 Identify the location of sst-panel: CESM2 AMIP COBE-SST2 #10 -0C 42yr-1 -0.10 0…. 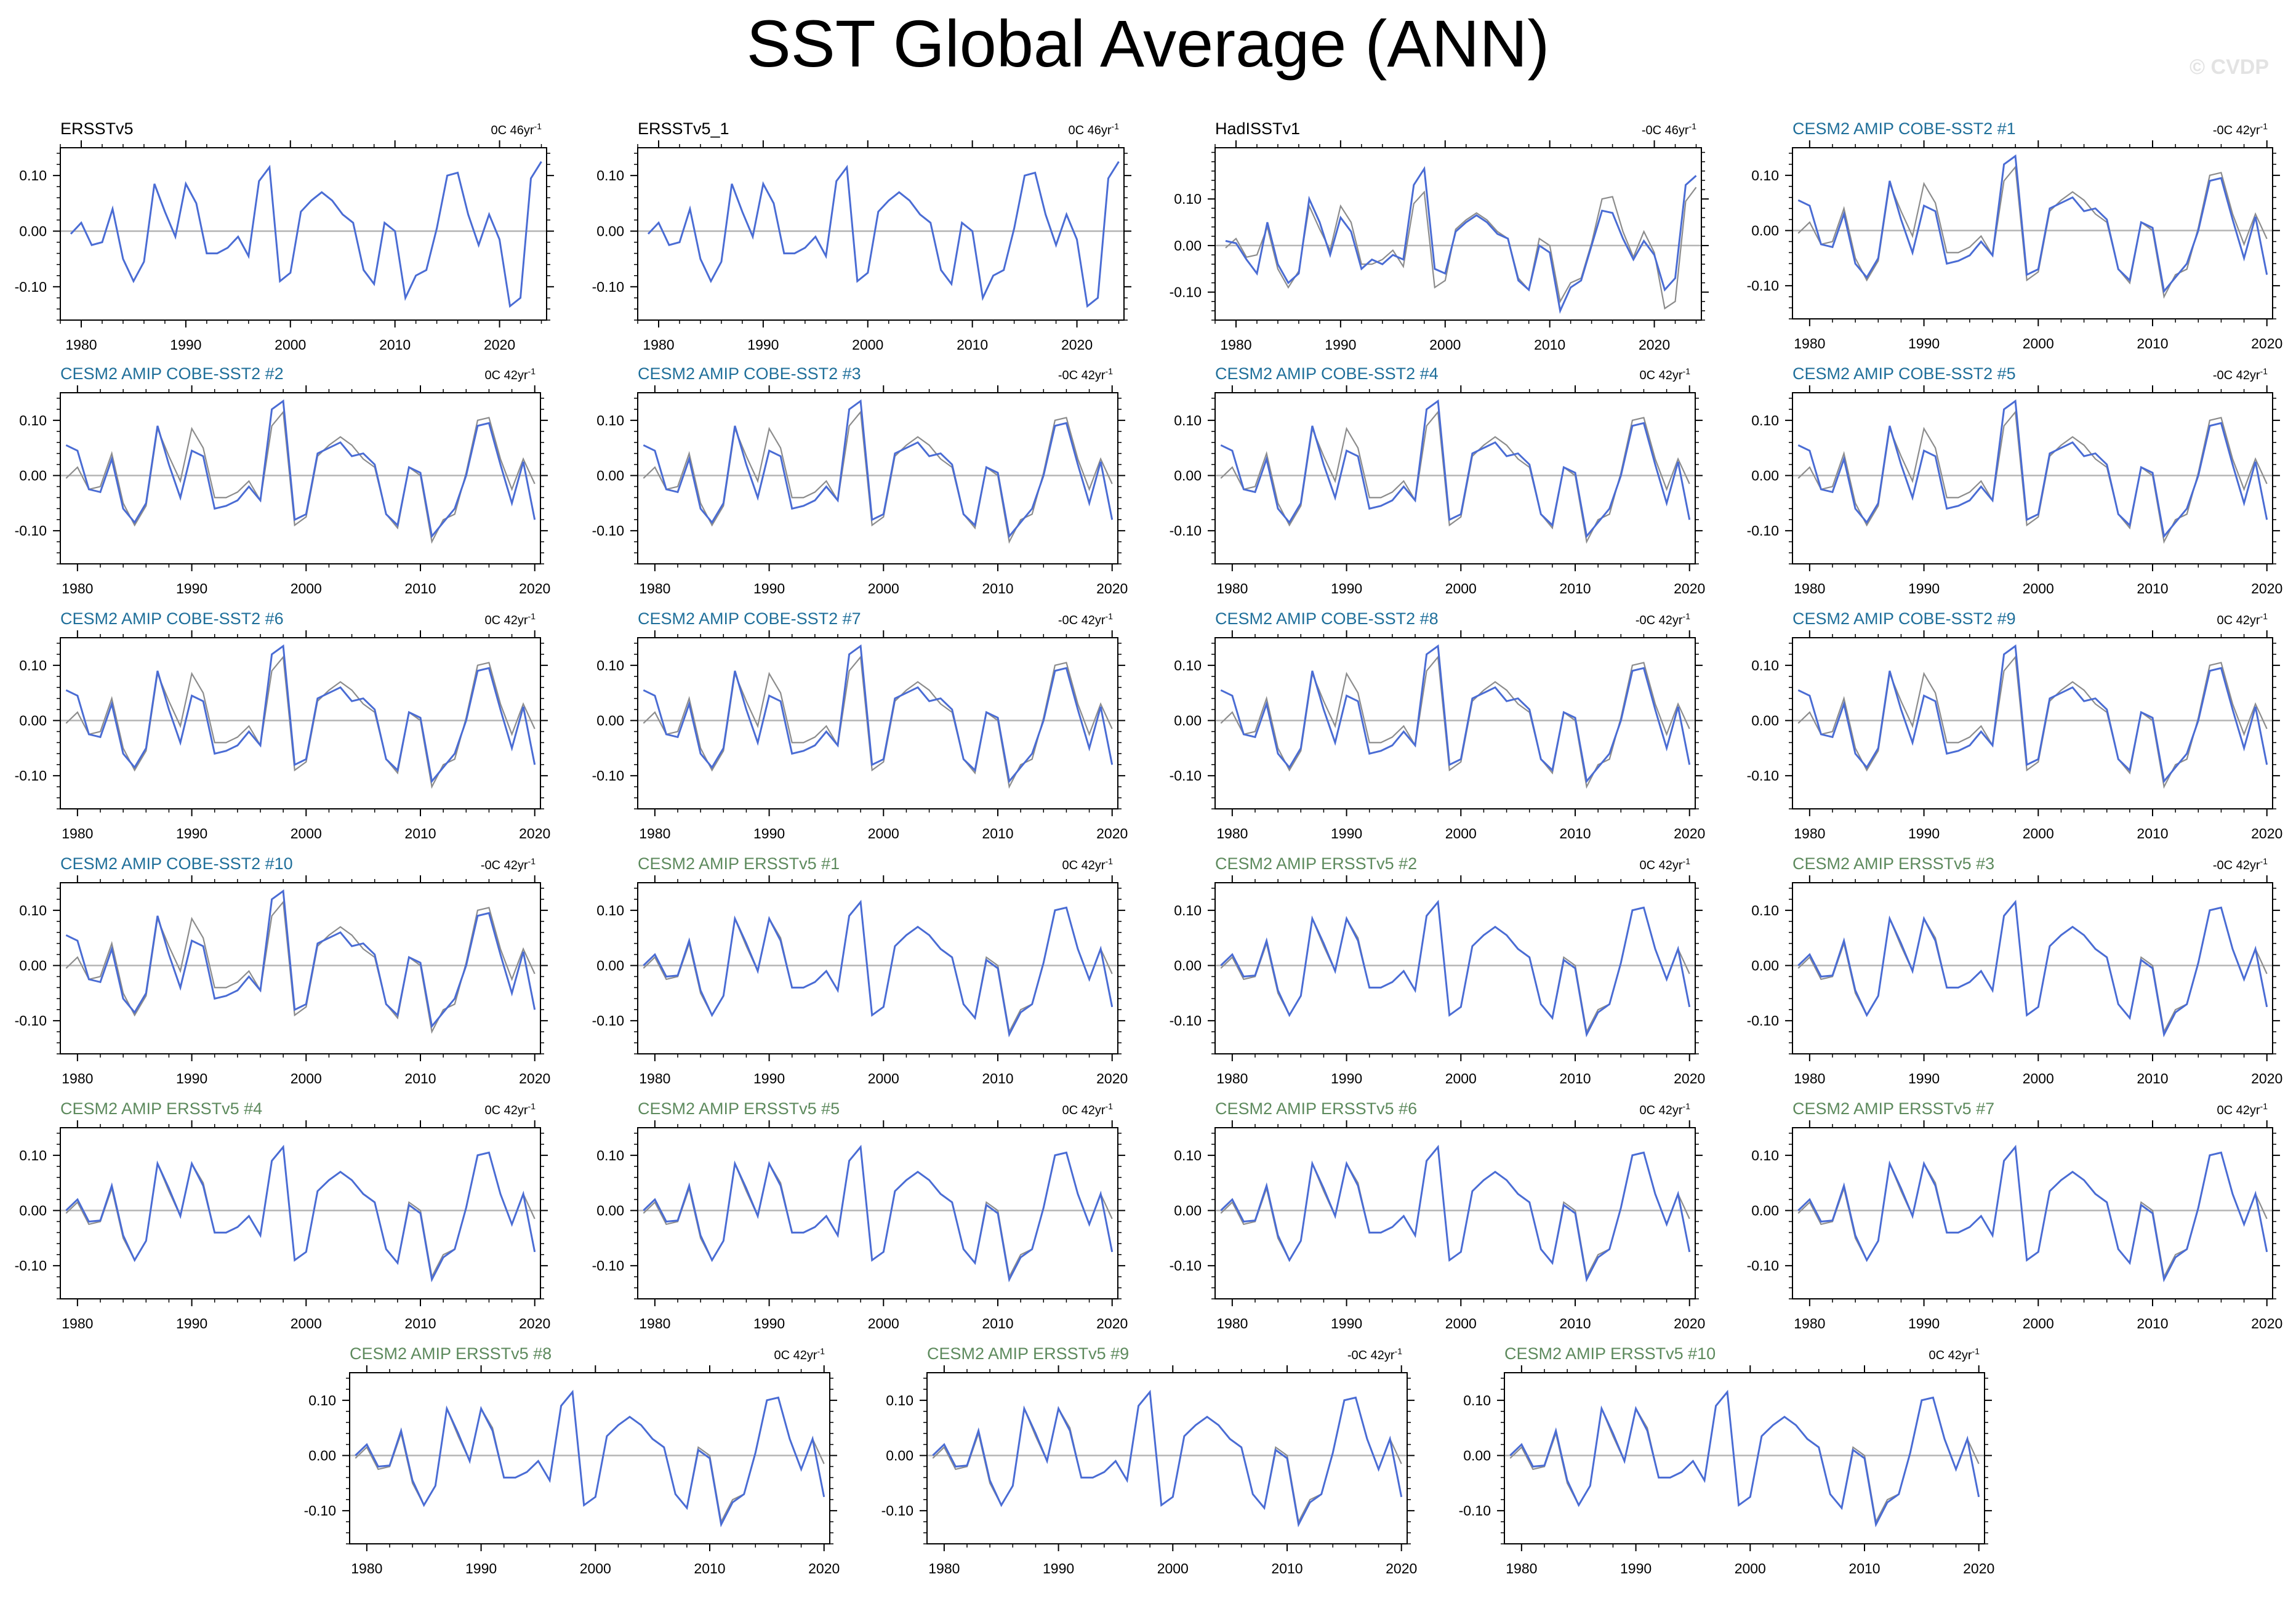
(283, 970).